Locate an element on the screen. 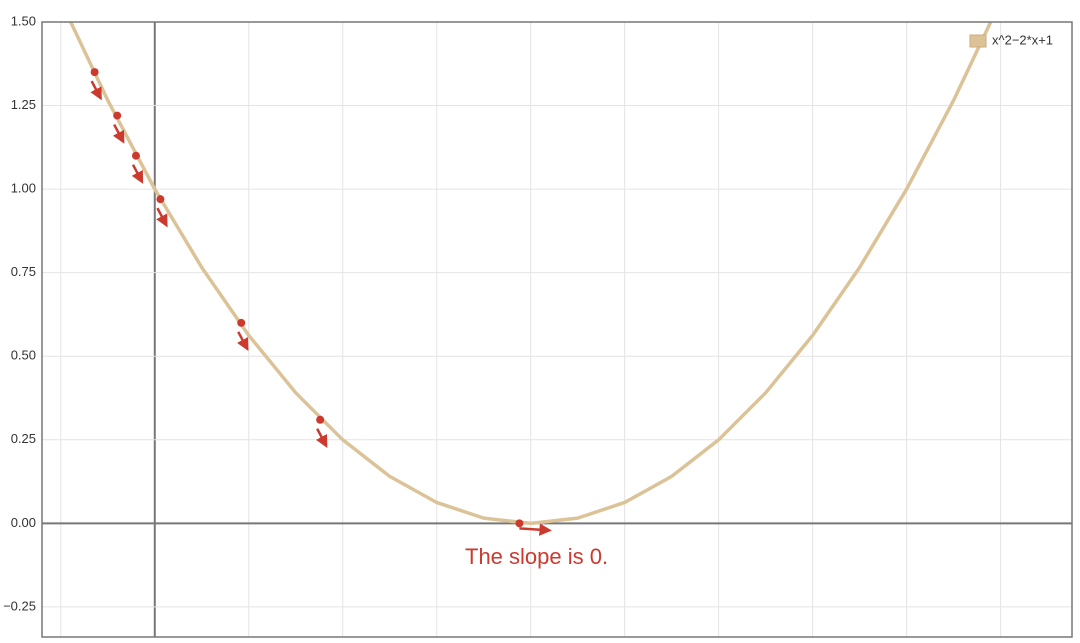 The height and width of the screenshot is (643, 1080). y-tick-label: 0.25 is located at coordinates (23, 438).